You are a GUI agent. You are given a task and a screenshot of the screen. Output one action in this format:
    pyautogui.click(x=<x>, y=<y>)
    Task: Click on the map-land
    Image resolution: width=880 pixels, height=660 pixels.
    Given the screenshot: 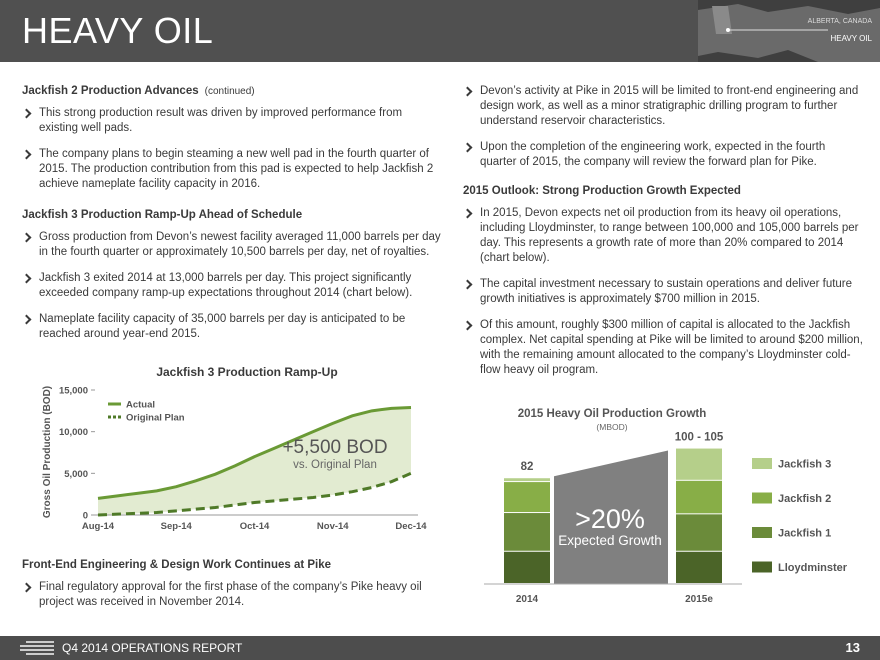 What is the action you would take?
    pyautogui.click(x=789, y=33)
    